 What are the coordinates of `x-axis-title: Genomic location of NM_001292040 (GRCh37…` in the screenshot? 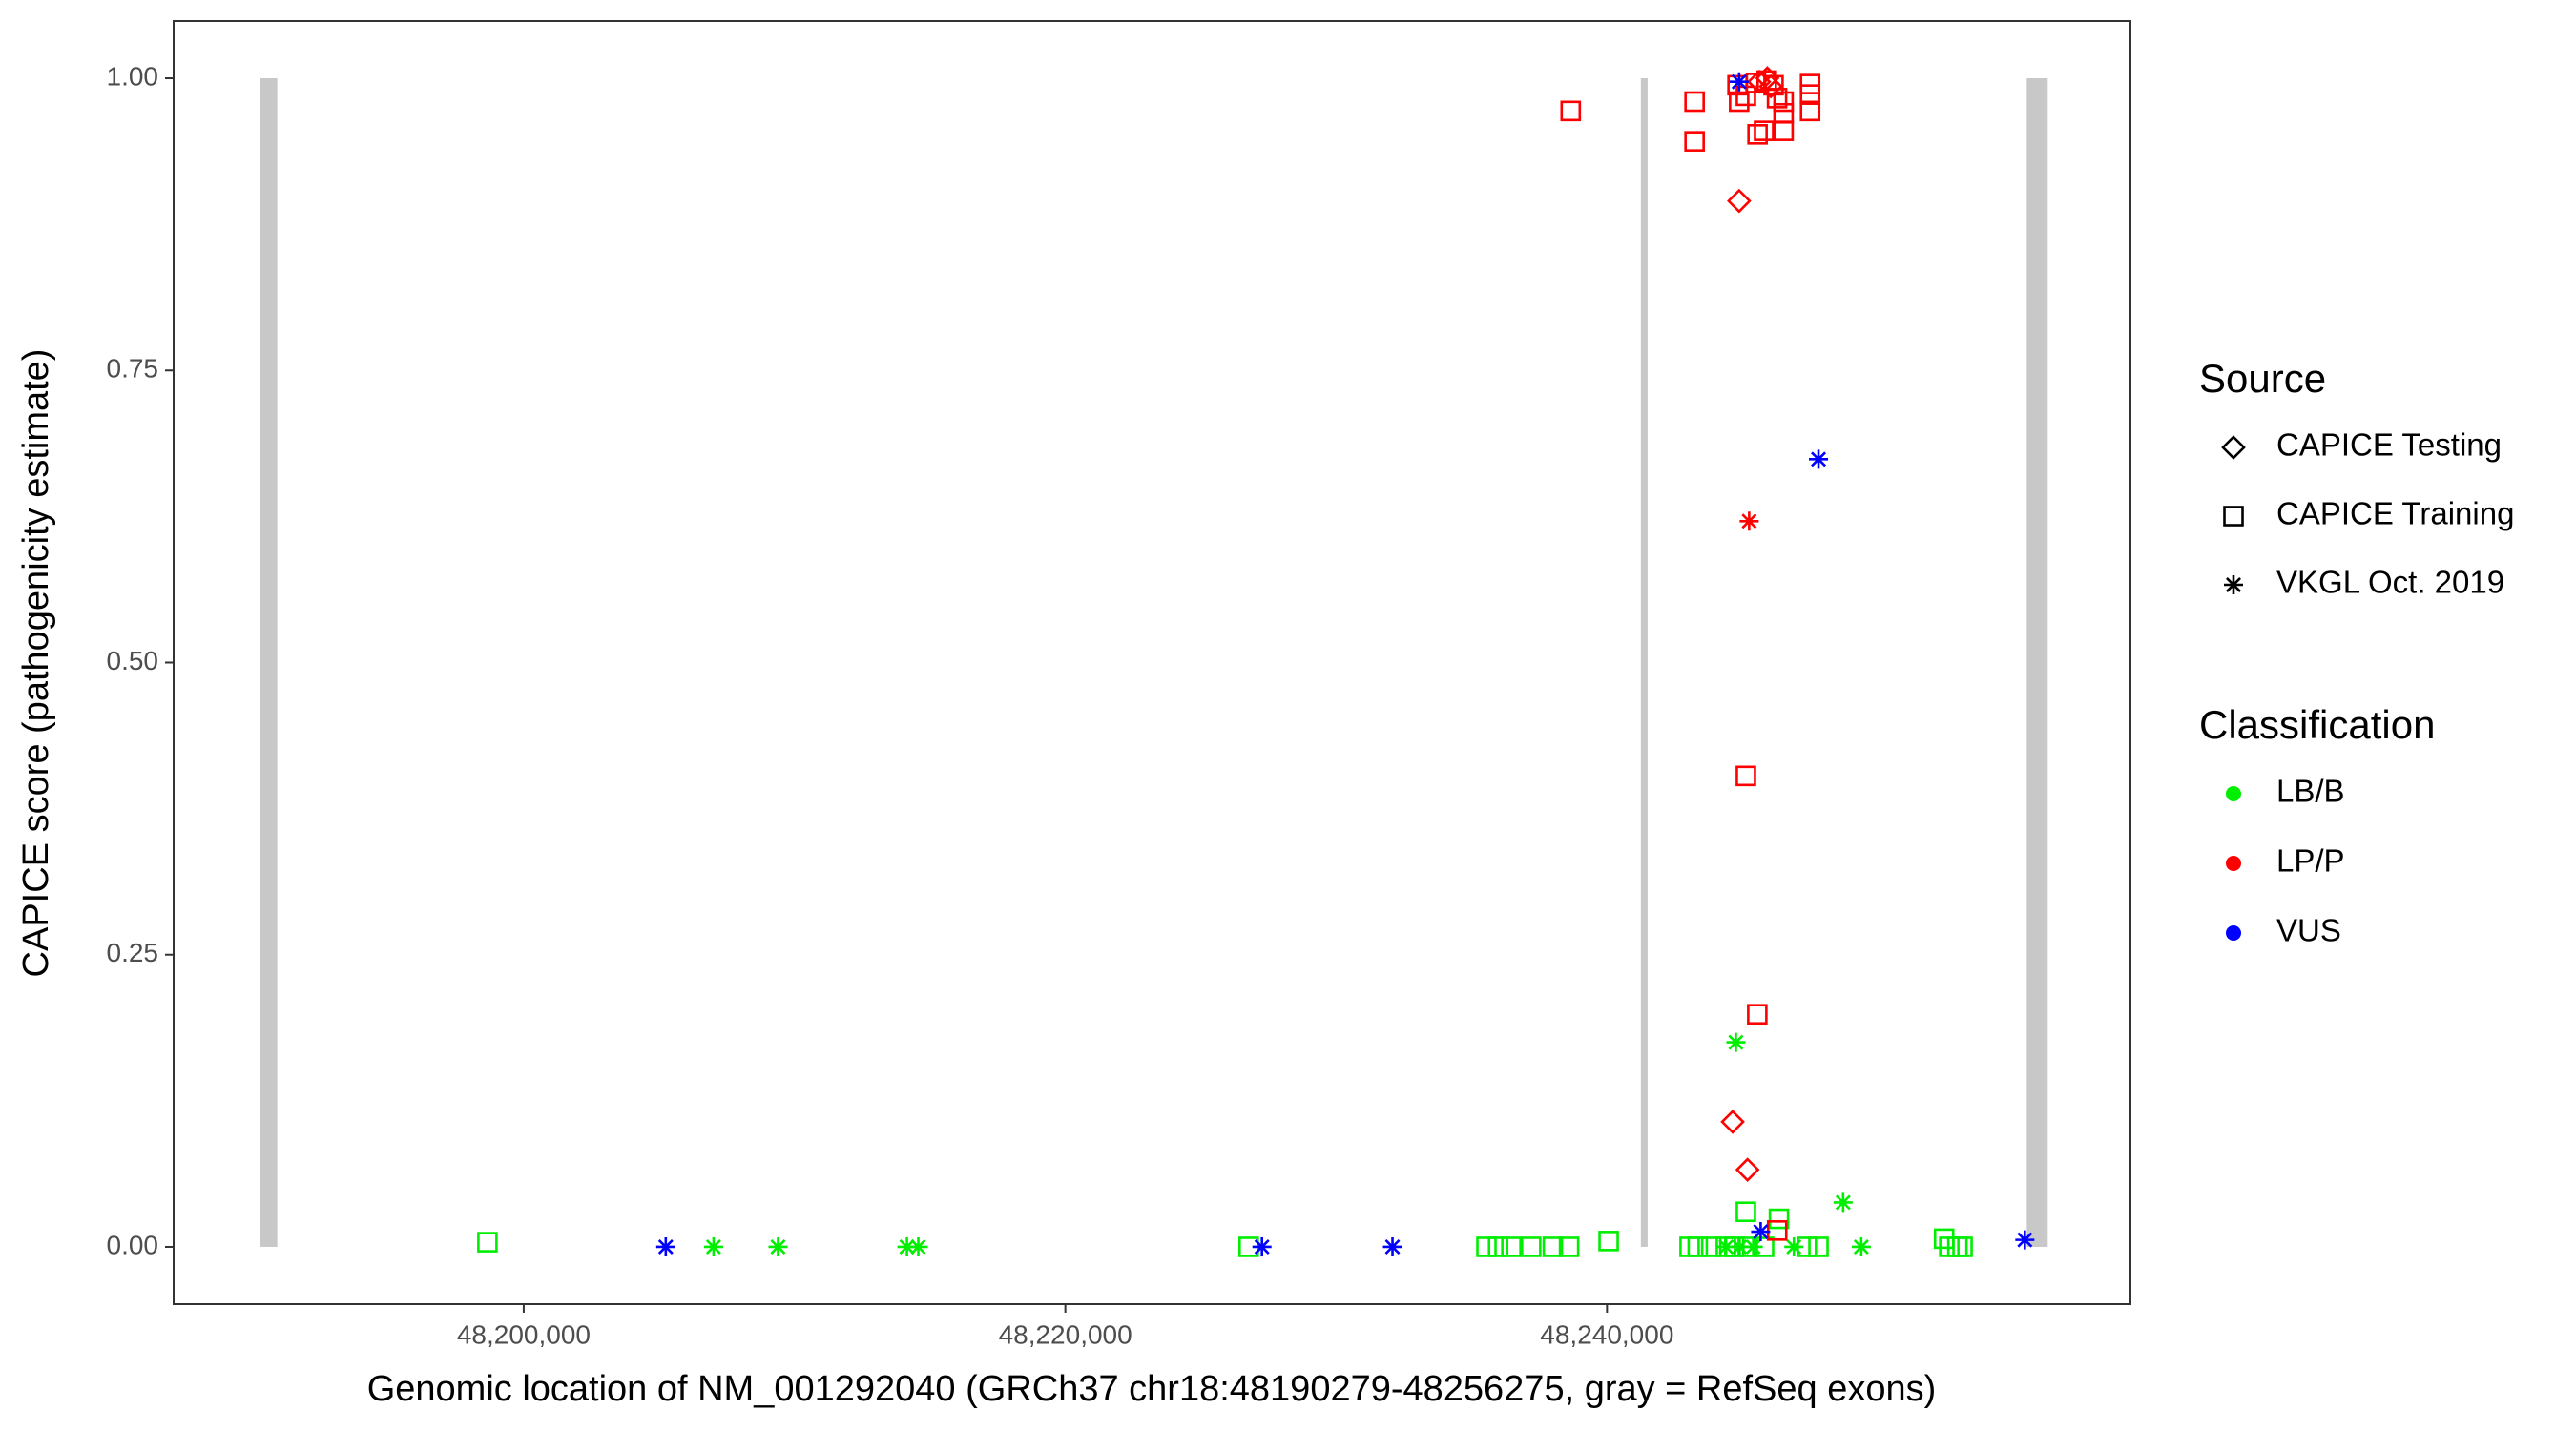 It's located at (1152, 1389).